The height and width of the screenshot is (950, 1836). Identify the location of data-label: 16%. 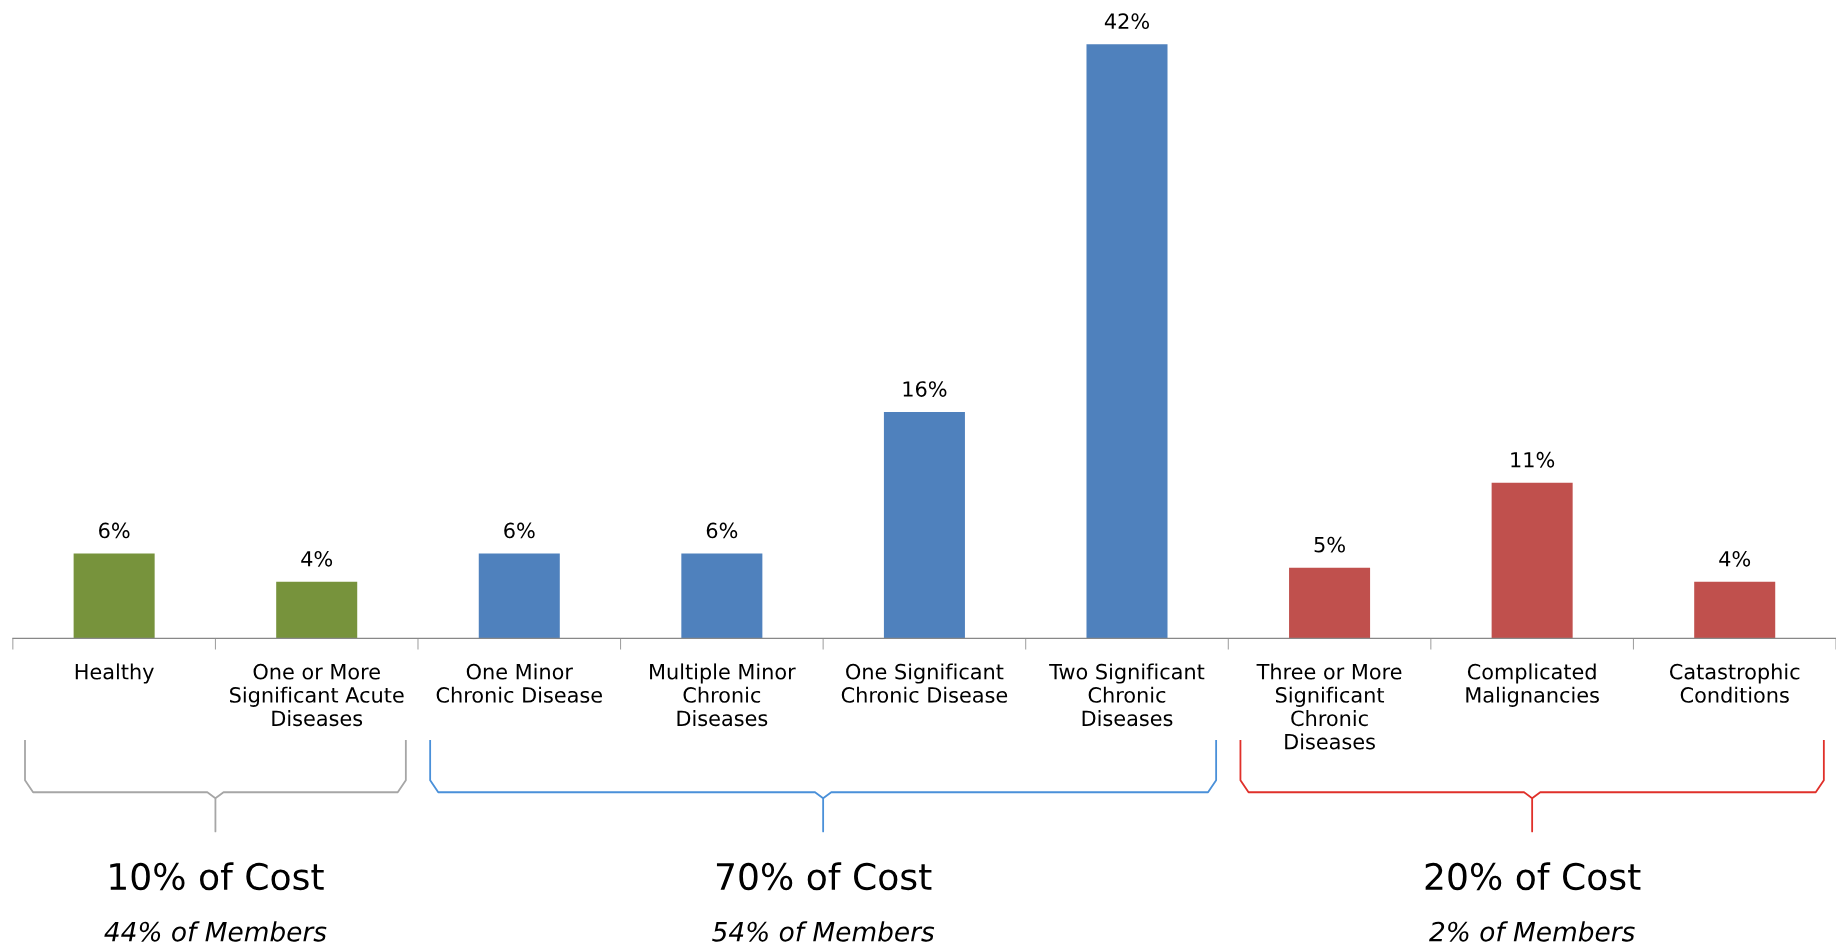
(925, 389).